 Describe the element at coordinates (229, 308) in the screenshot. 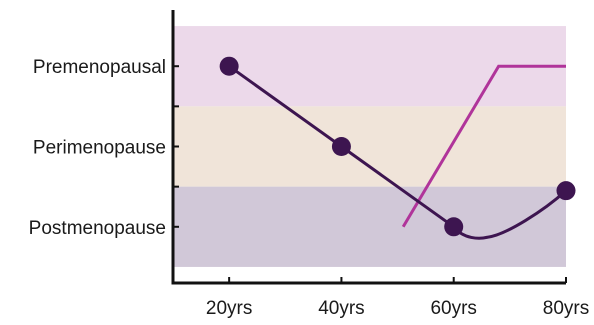

I see `x-tick-label: 20yrs` at that location.